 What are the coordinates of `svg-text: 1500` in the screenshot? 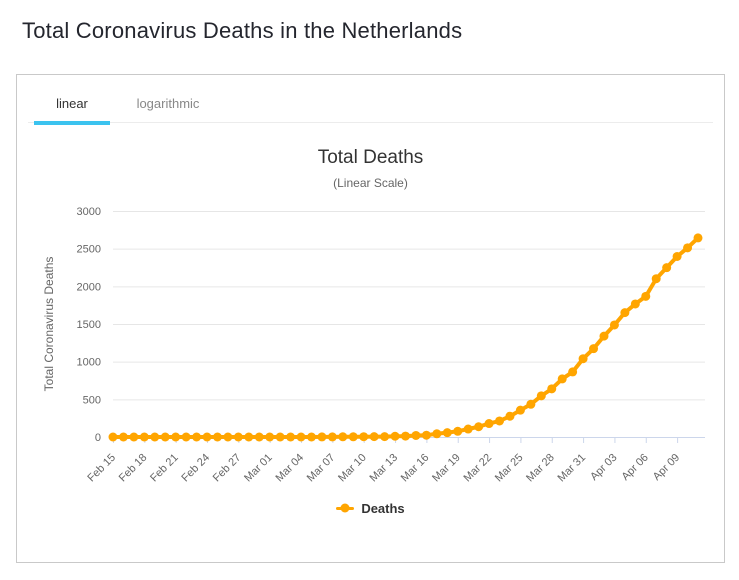 It's located at (89, 325).